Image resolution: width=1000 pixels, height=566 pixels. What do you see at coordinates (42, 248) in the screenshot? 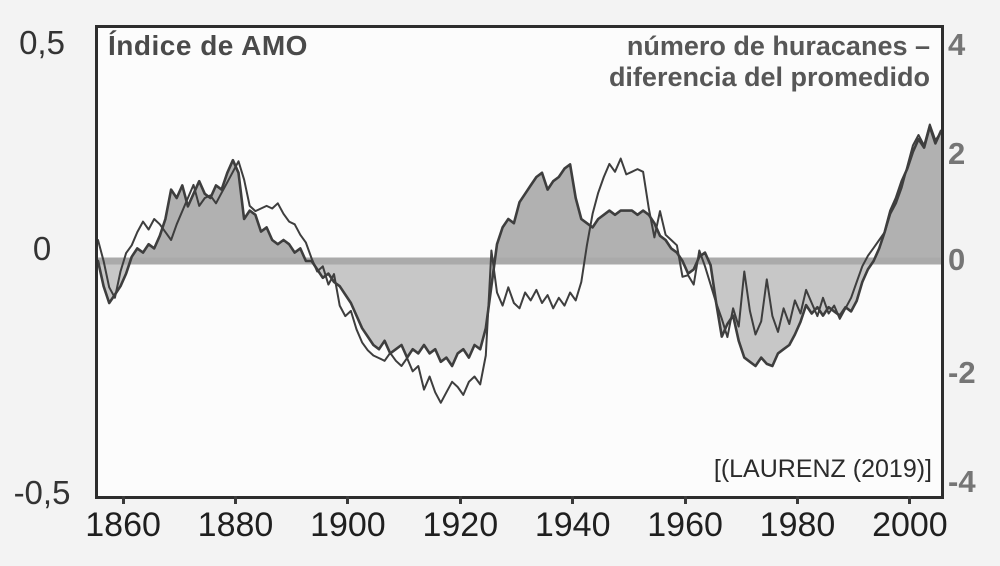
I see `left-axis-label-zero: 0` at bounding box center [42, 248].